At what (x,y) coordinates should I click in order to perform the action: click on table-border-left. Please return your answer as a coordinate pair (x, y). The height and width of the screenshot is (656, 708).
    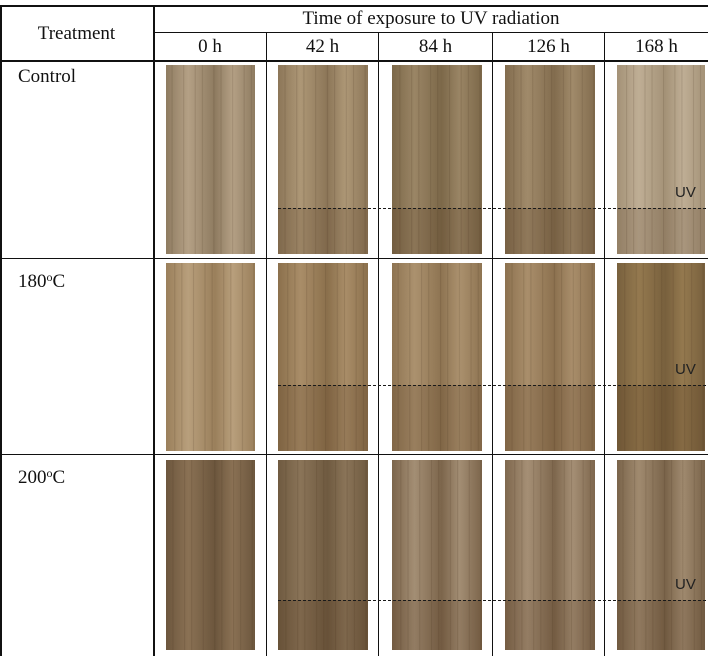
    Looking at the image, I should click on (1, 330).